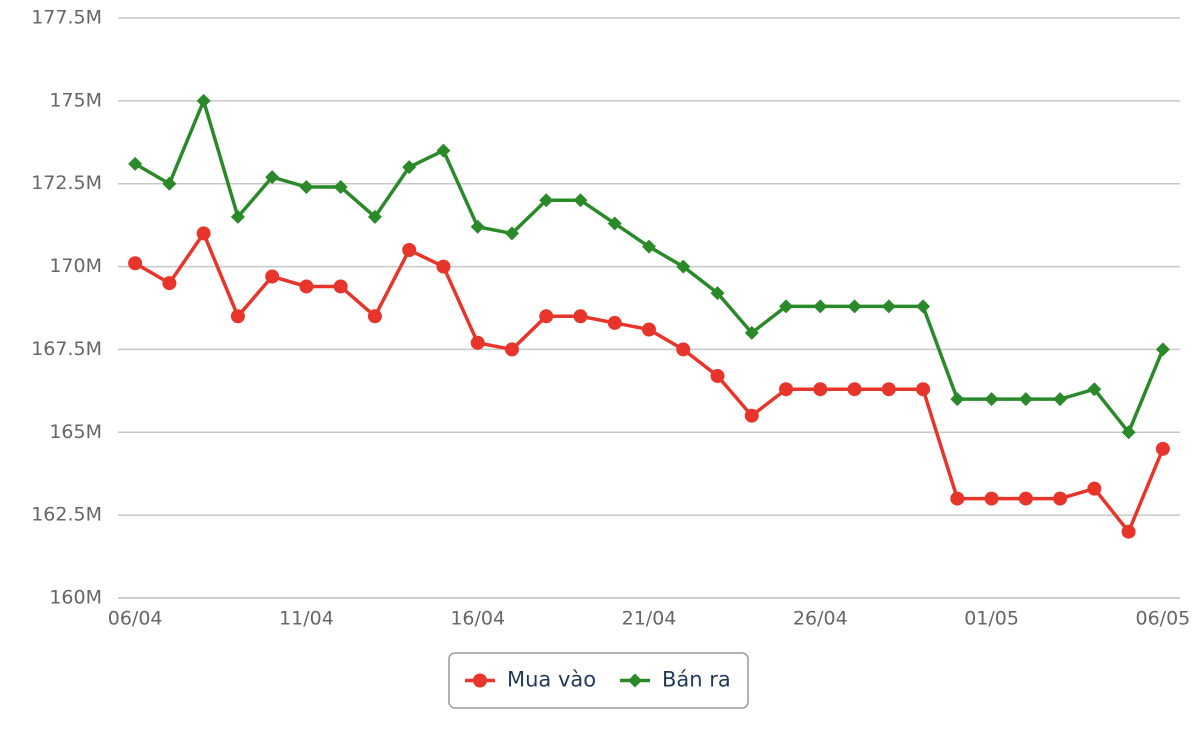 The image size is (1200, 744). I want to click on x-tick-label: 11/04, so click(306, 619).